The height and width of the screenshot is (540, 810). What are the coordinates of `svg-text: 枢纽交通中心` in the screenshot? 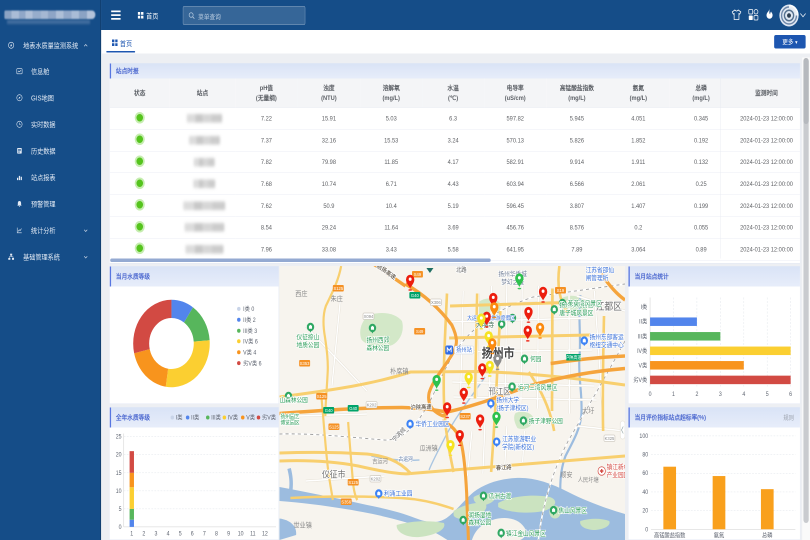 It's located at (607, 345).